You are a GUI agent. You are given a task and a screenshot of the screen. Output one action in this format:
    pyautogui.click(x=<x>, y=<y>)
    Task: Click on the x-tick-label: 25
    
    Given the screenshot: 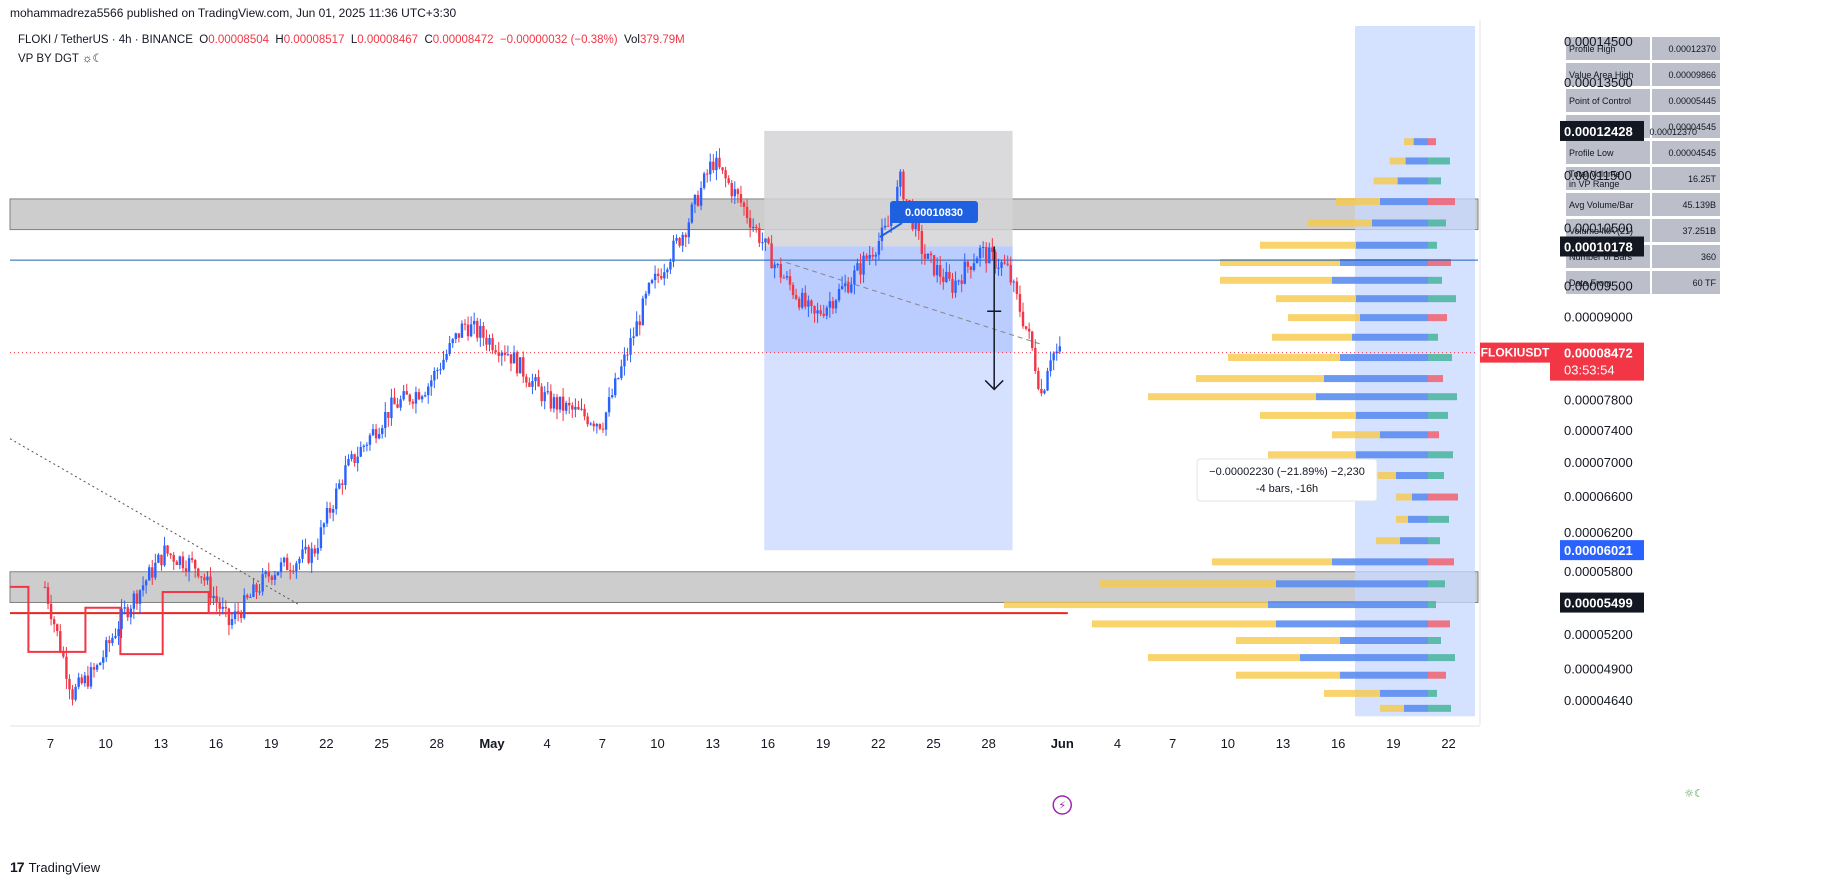 What is the action you would take?
    pyautogui.click(x=381, y=743)
    